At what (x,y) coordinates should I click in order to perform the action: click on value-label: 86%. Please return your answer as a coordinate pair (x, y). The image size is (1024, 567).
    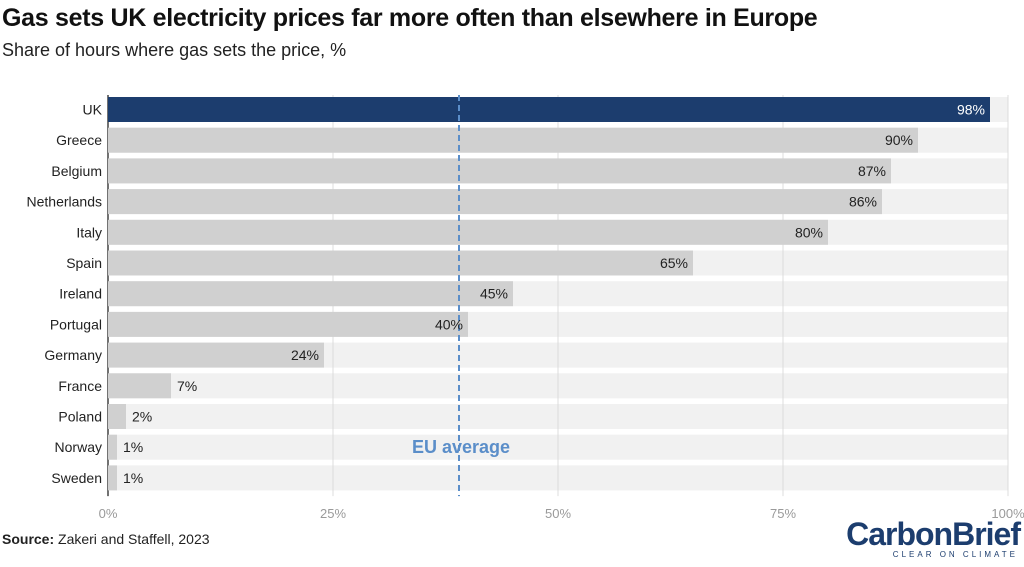
    Looking at the image, I should click on (863, 202).